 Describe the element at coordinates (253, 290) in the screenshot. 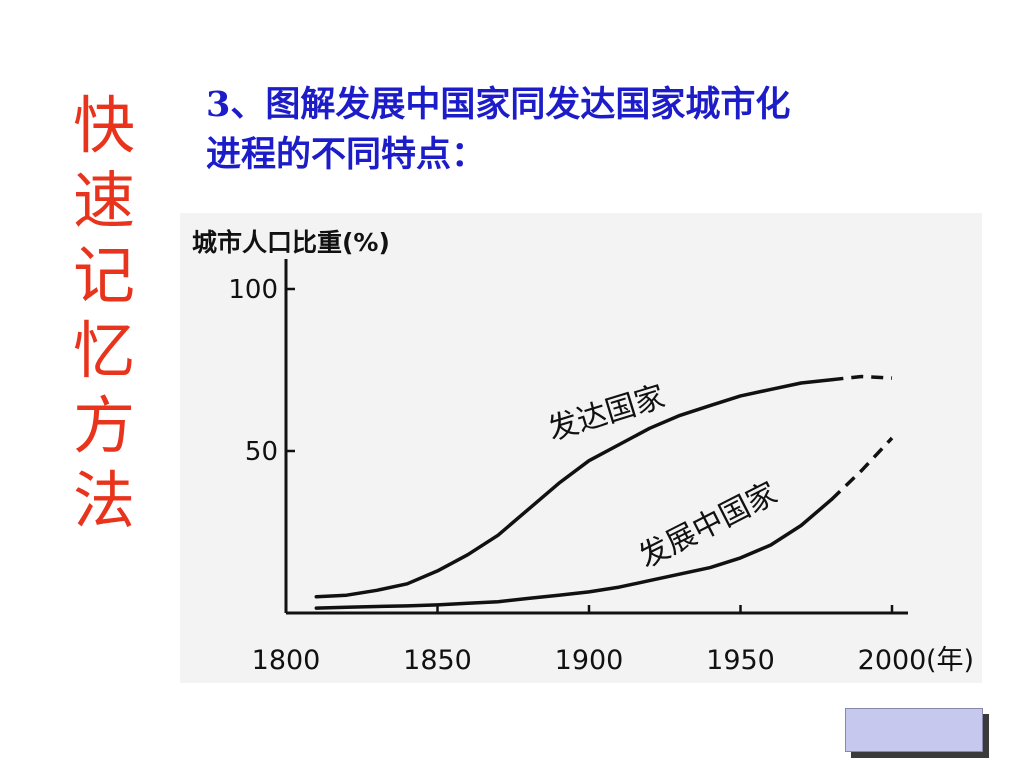

I see `y-tick-label: 100` at that location.